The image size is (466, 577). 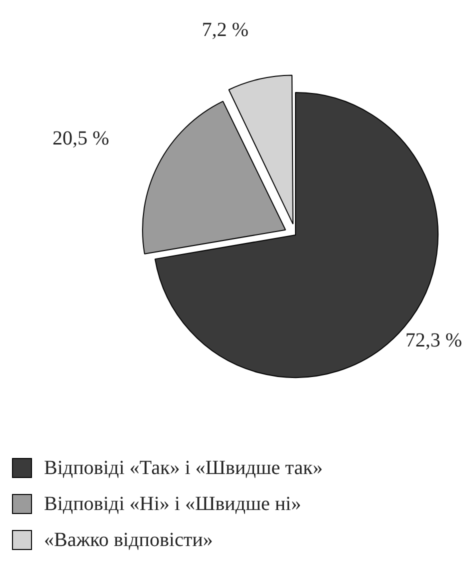 What do you see at coordinates (433, 340) in the screenshot?
I see `data-label: 72,3 %` at bounding box center [433, 340].